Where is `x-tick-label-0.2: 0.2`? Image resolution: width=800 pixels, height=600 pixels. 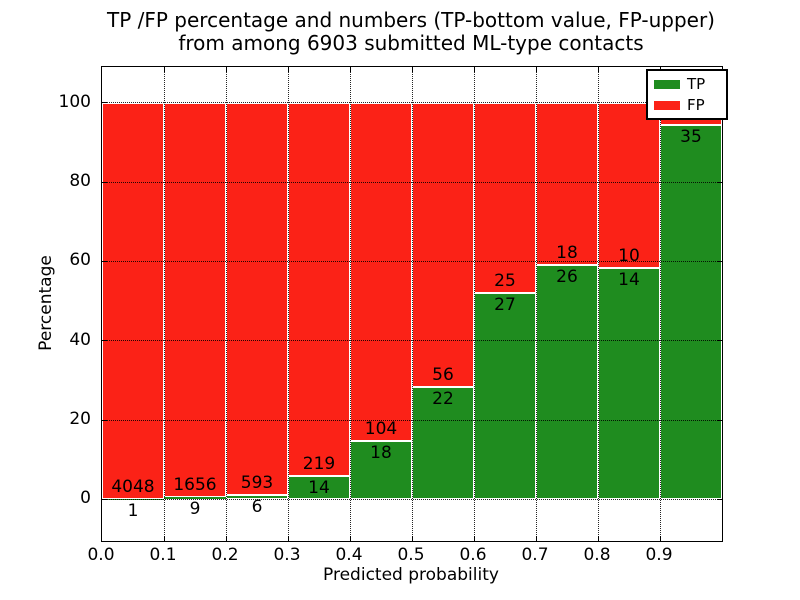 x-tick-label-0.2: 0.2 is located at coordinates (225, 555).